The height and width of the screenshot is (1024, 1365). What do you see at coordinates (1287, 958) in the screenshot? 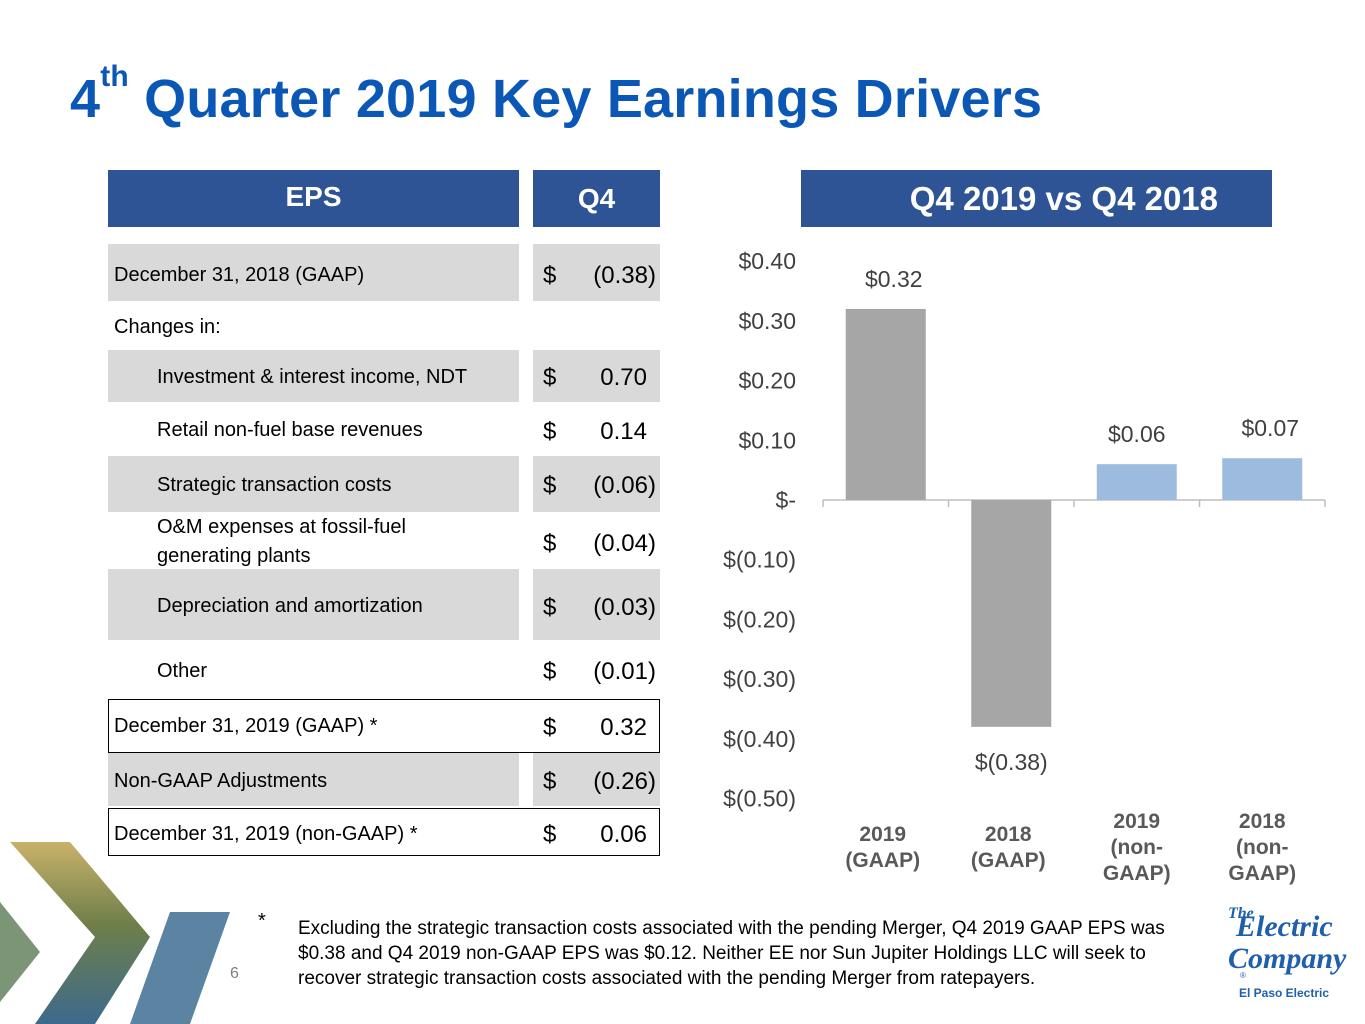
I see `logo-line3: Company` at bounding box center [1287, 958].